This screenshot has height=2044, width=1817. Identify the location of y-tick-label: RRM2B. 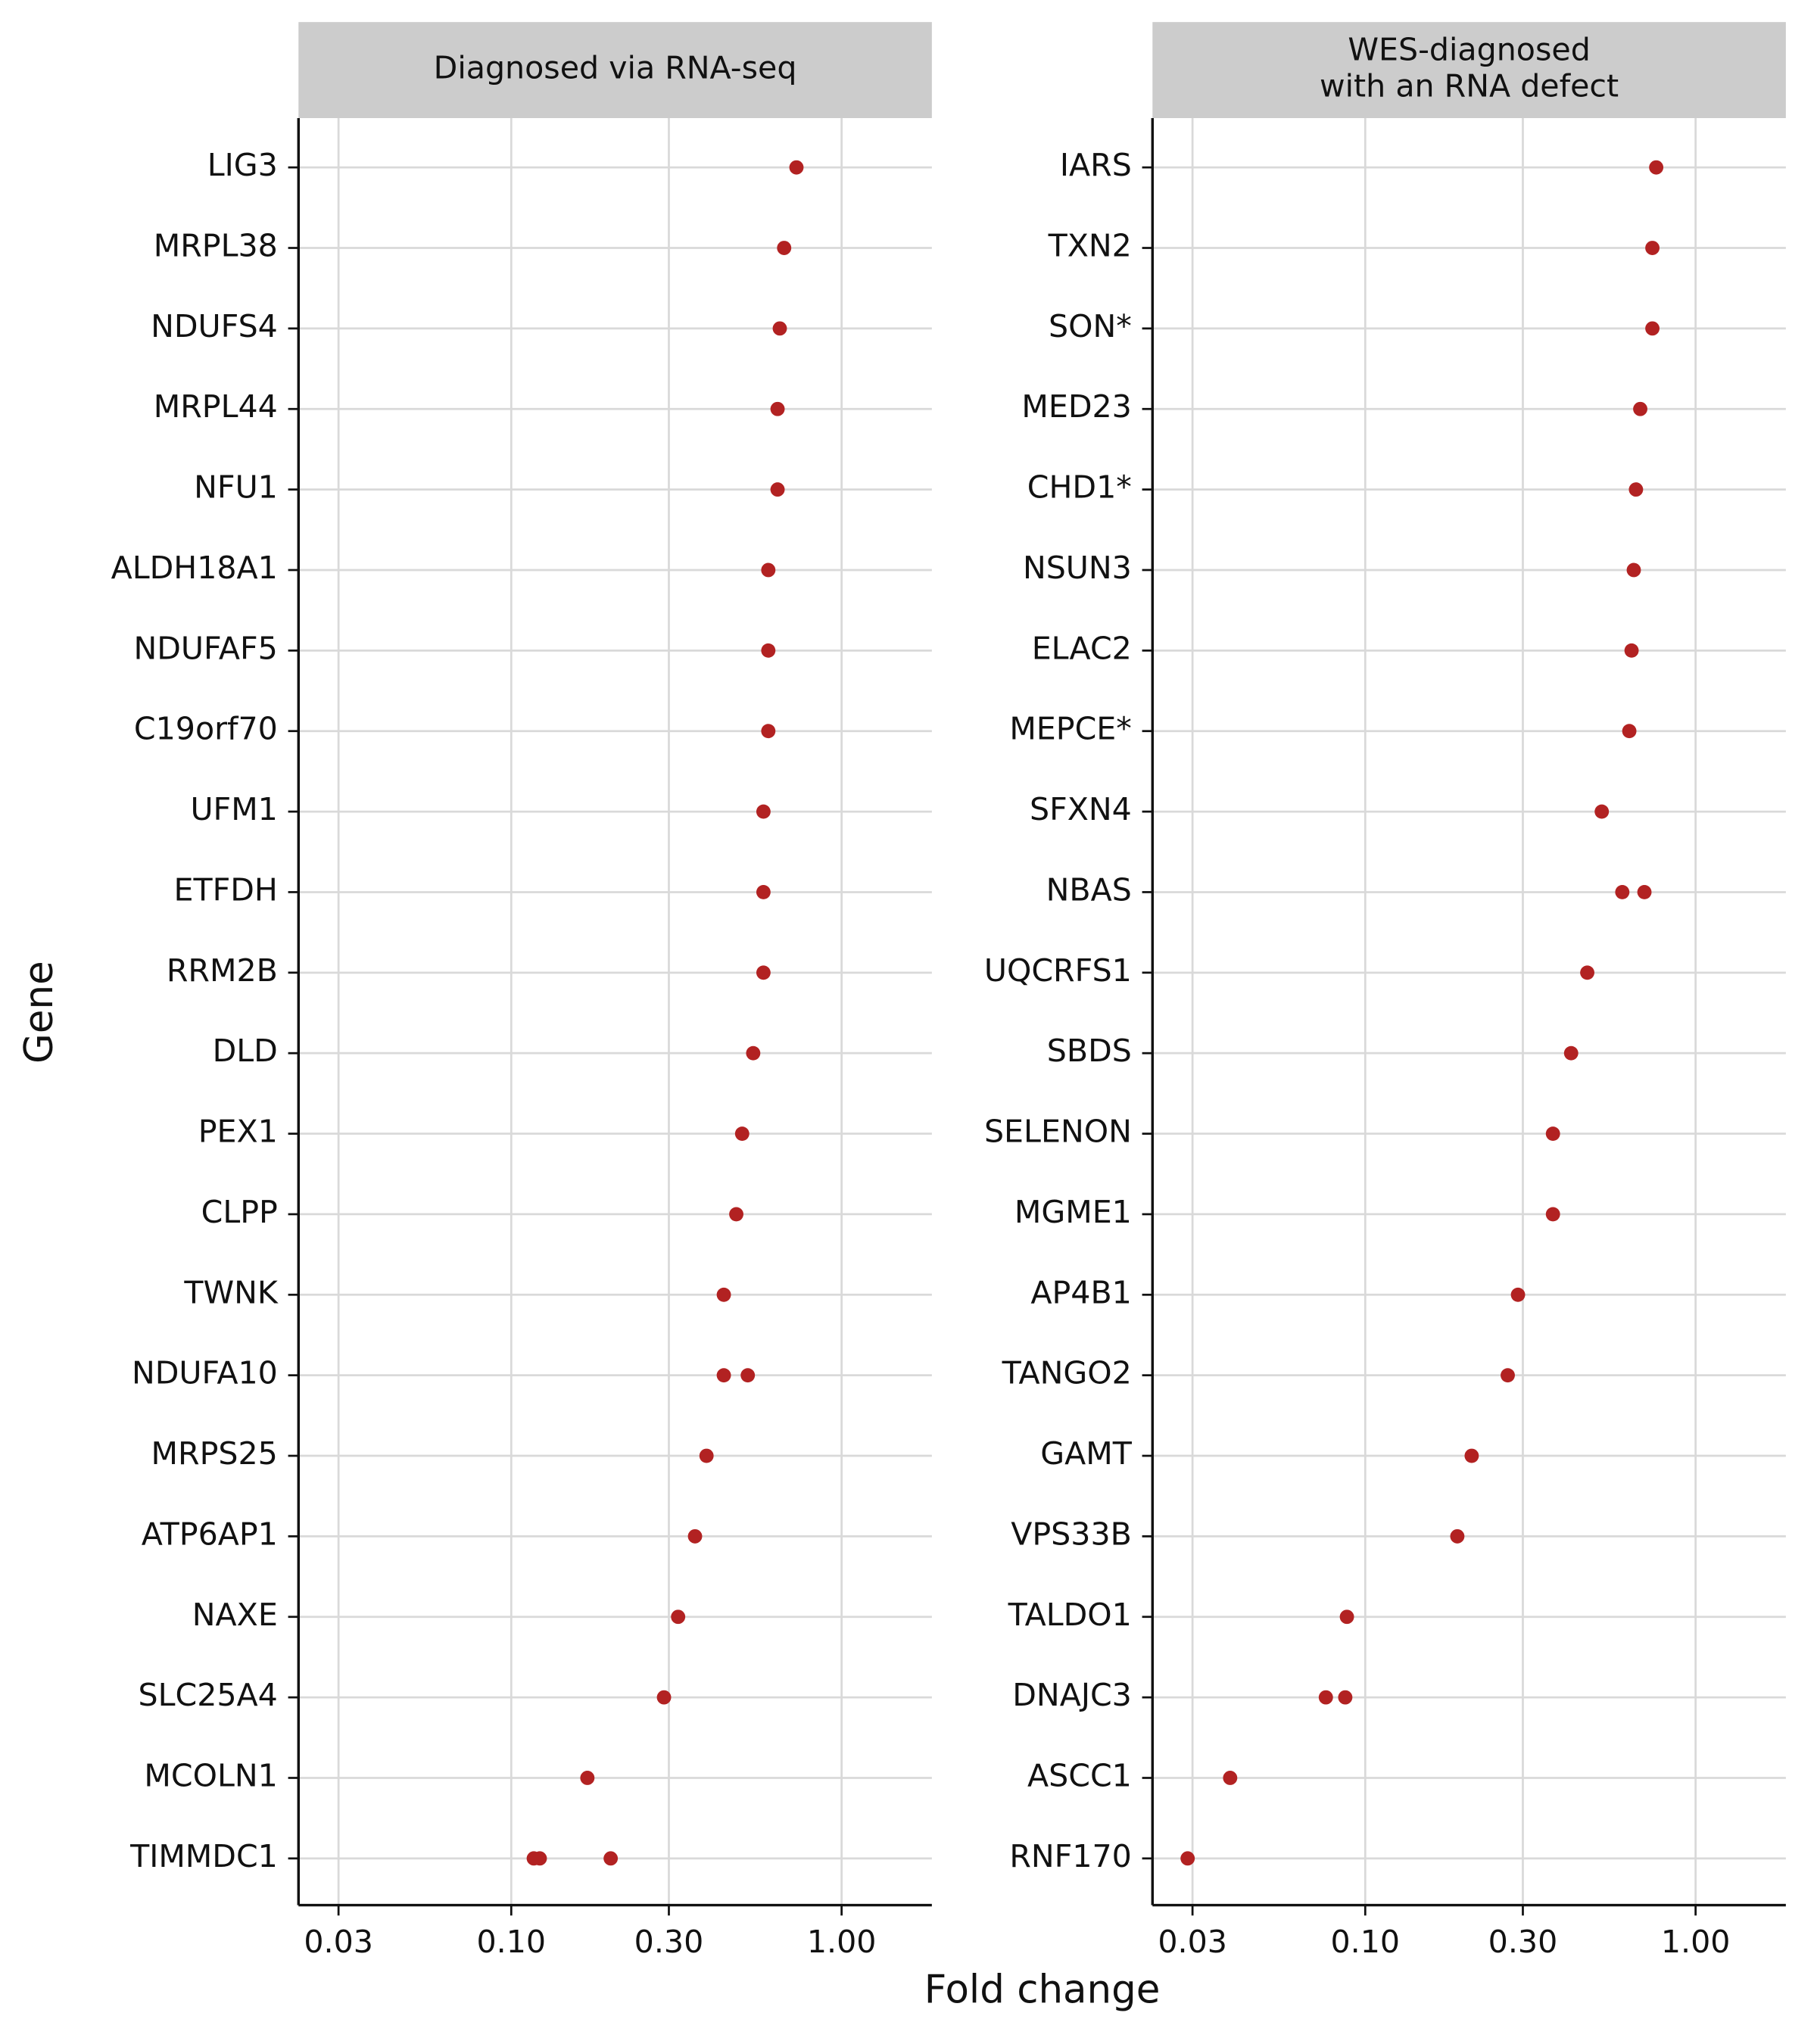
(223, 970).